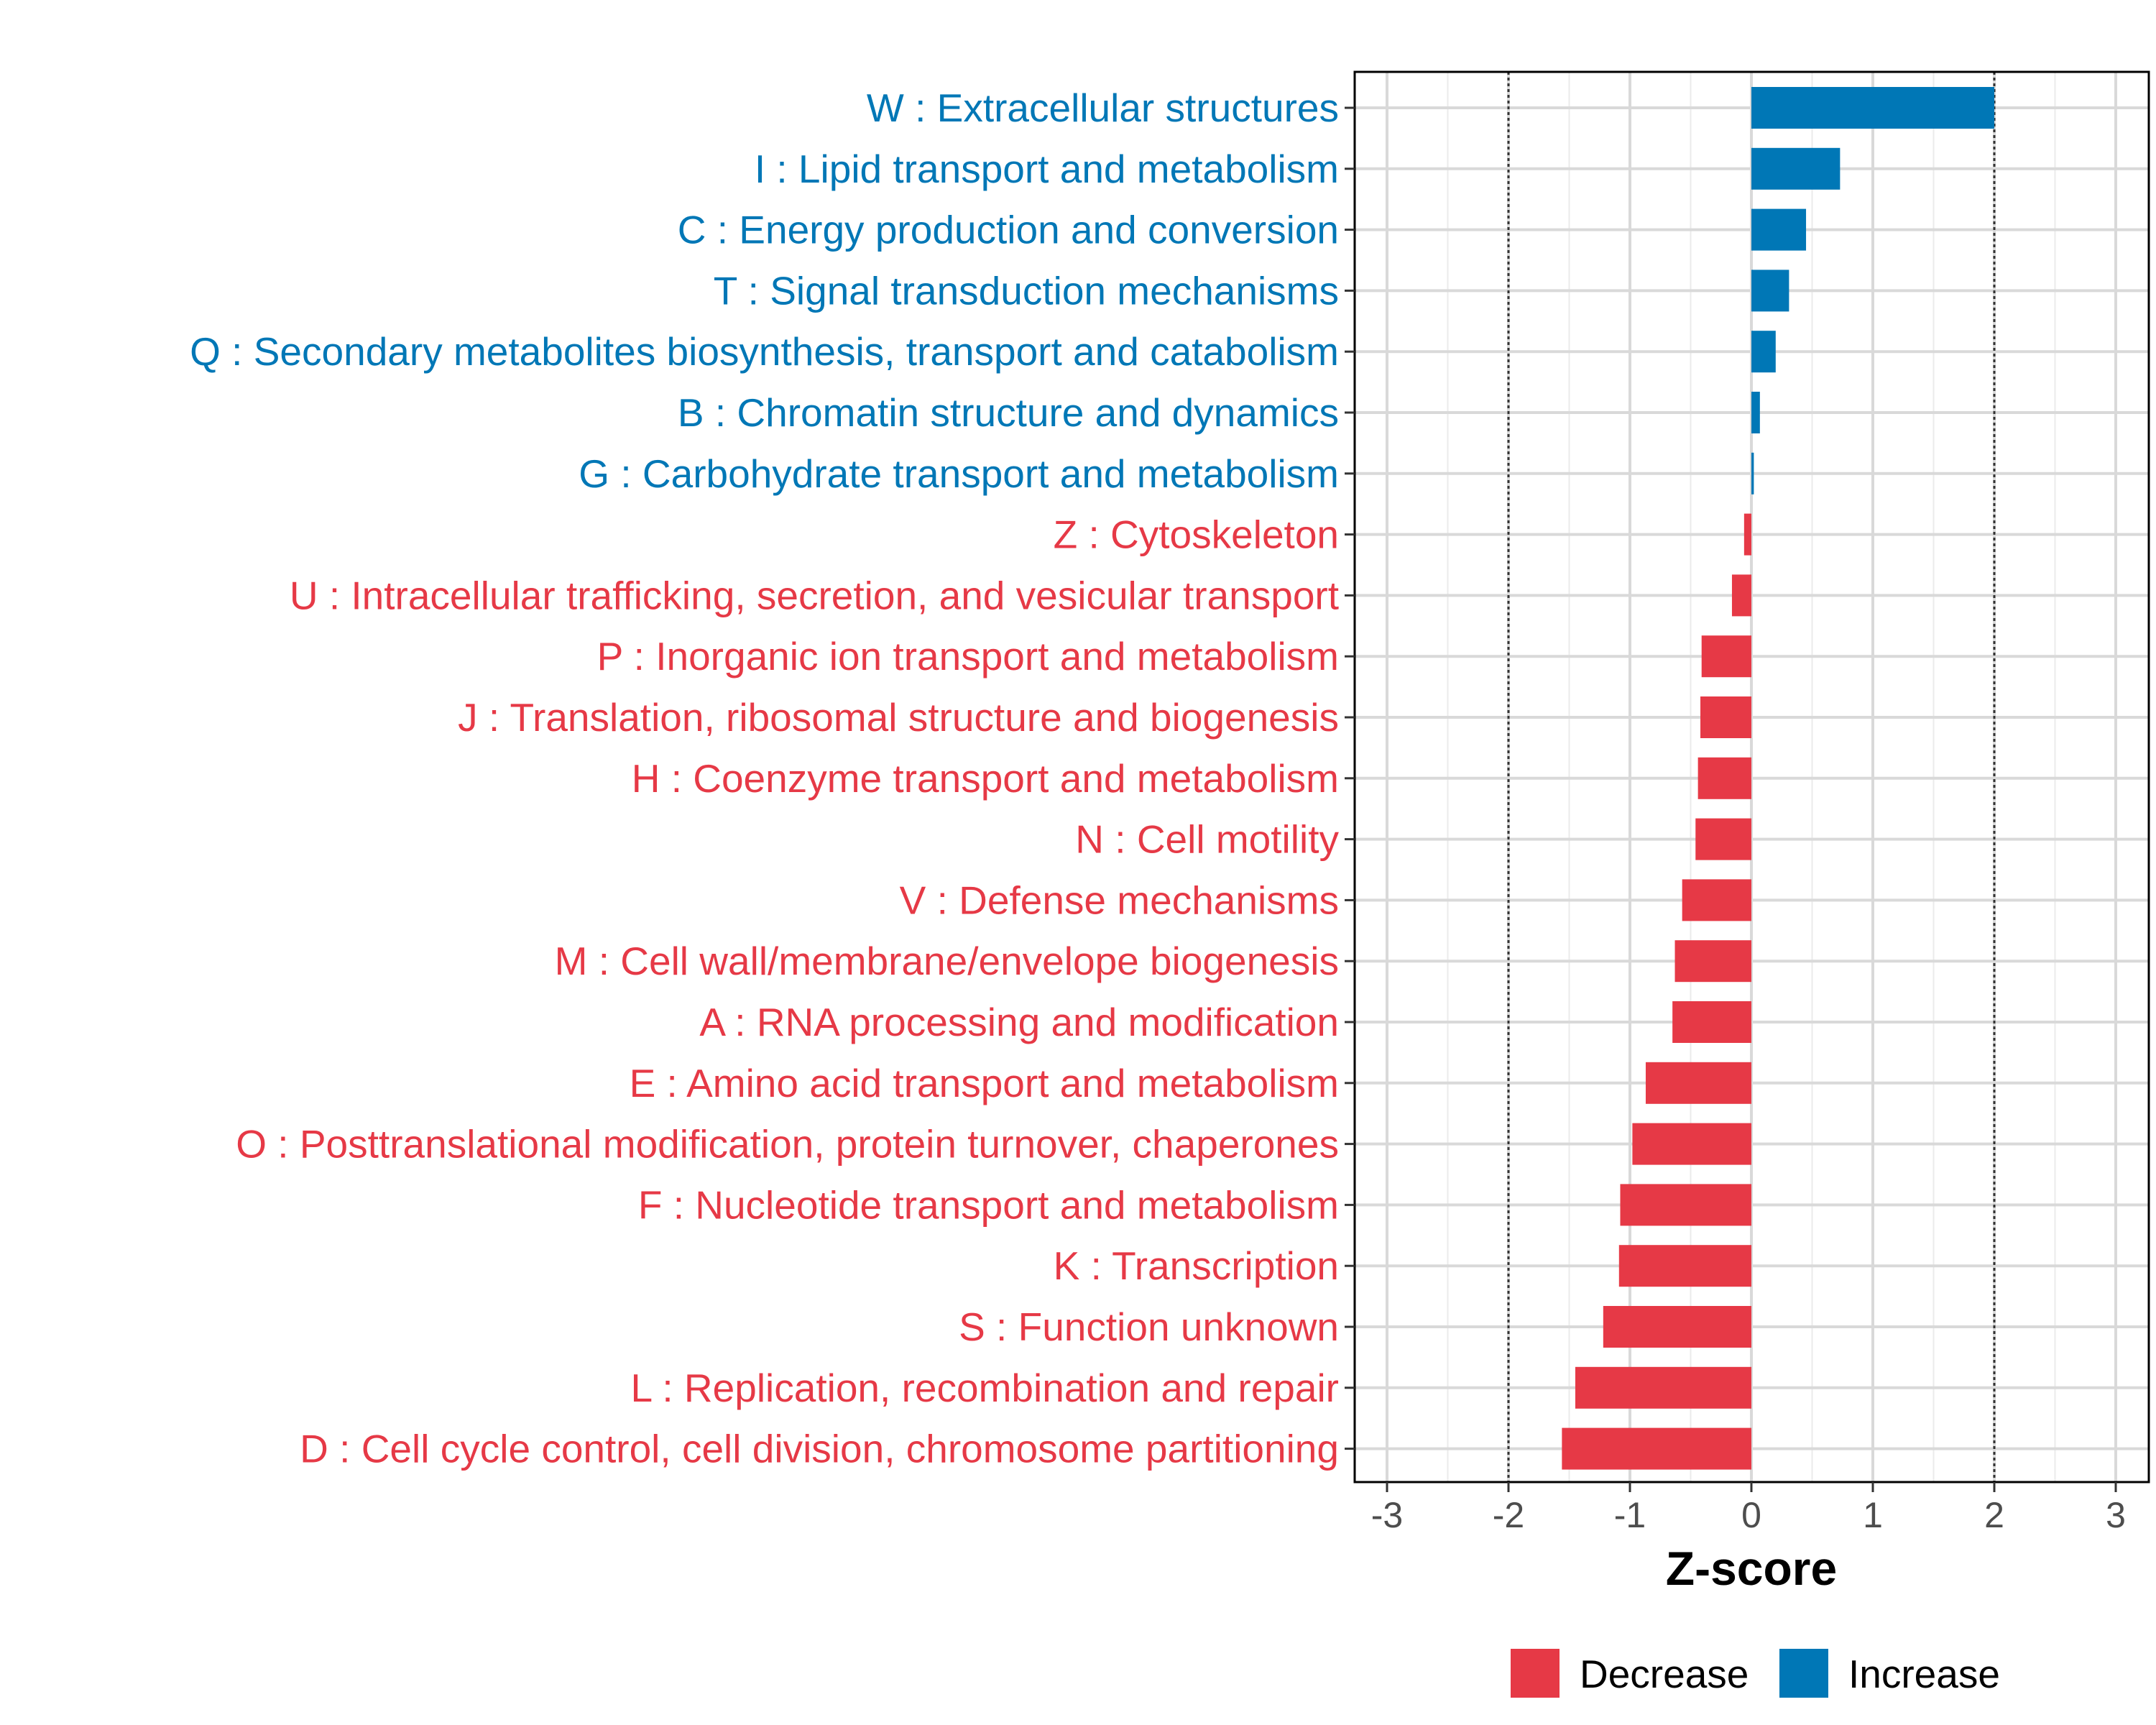  Describe the element at coordinates (1026, 290) in the screenshot. I see `category-label: T : Signal transduction mechanisms` at that location.